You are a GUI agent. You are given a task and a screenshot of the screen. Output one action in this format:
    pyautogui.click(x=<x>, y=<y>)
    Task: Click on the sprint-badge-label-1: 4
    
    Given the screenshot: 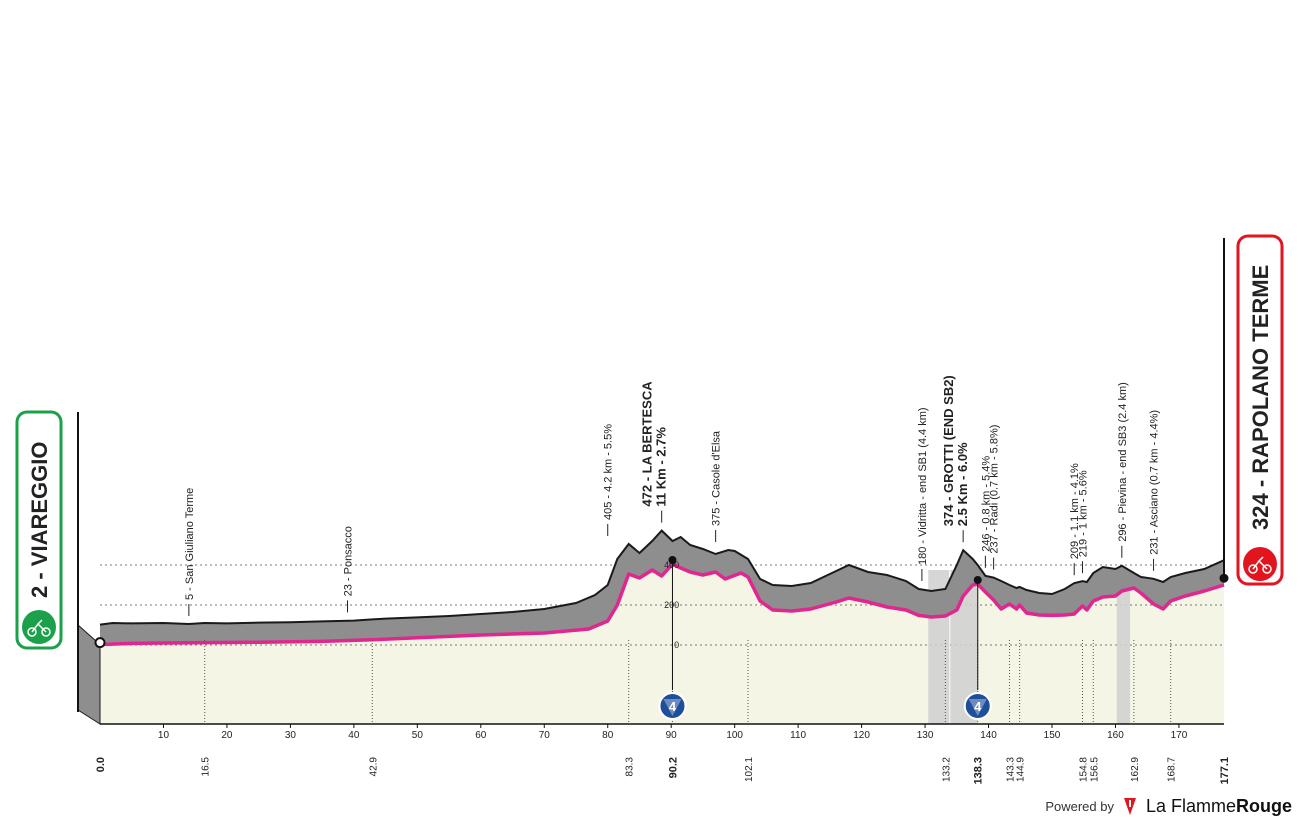 What is the action you would take?
    pyautogui.click(x=978, y=706)
    